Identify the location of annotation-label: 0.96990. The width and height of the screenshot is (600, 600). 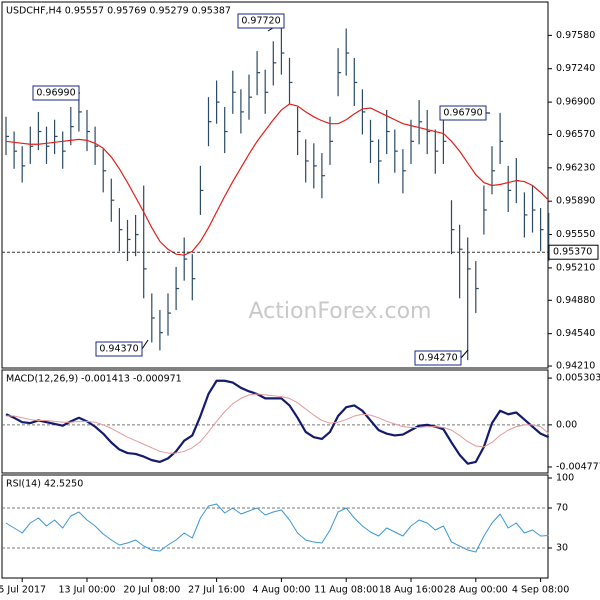
(55, 93).